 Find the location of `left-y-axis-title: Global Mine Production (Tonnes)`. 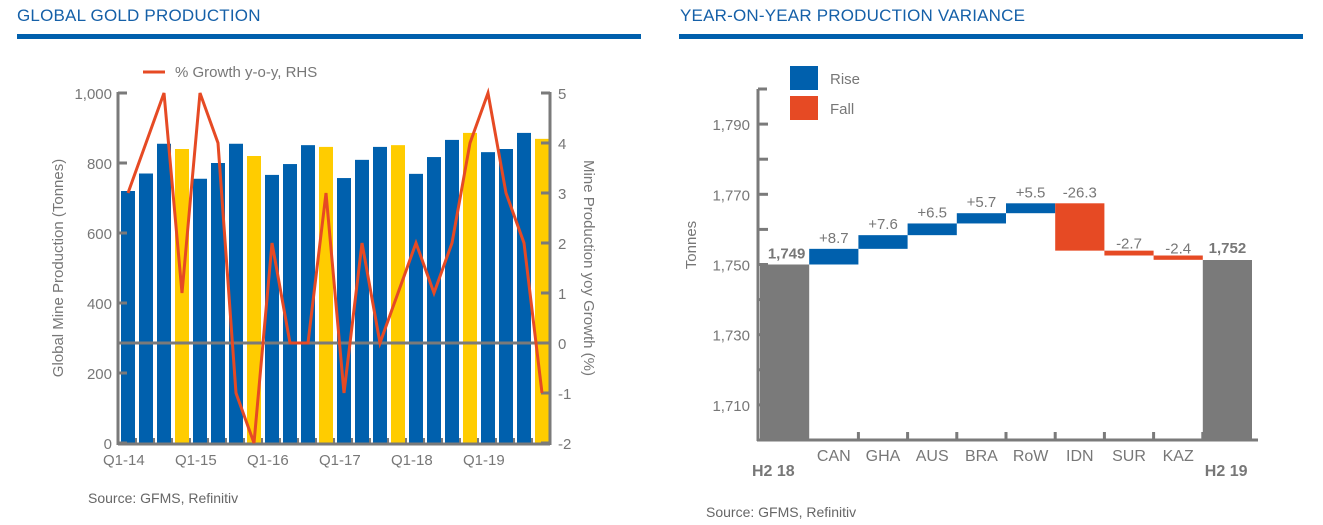

left-y-axis-title: Global Mine Production (Tonnes) is located at coordinates (58, 268).